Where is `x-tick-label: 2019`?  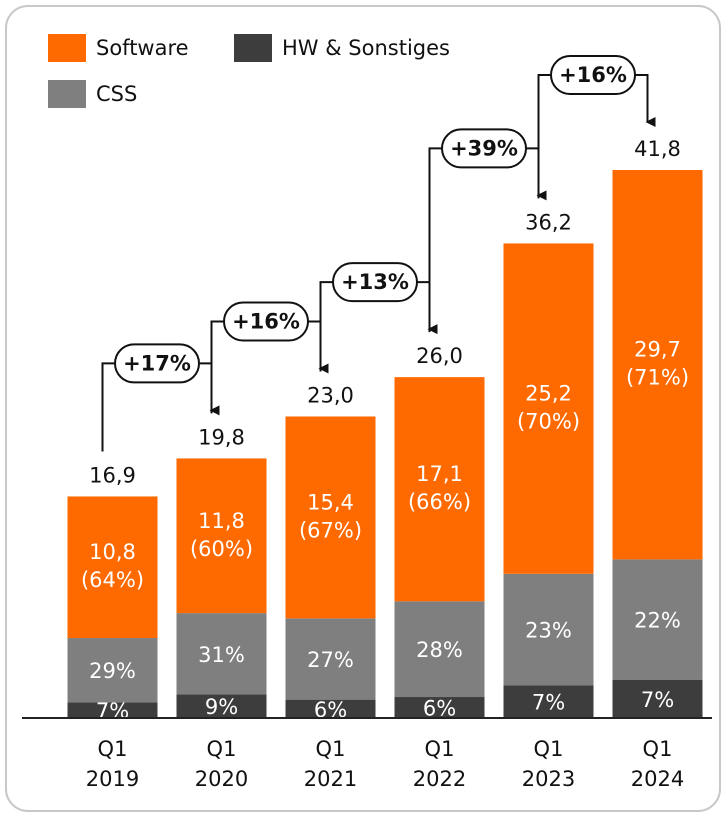 x-tick-label: 2019 is located at coordinates (112, 779).